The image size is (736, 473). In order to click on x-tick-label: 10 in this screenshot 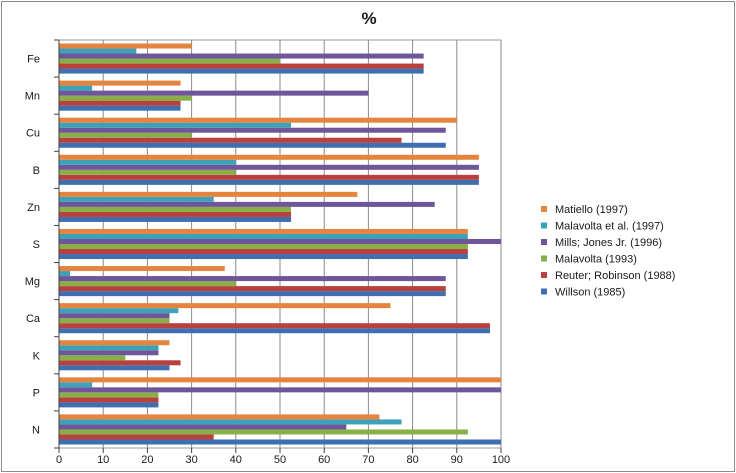, I will do `click(103, 460)`.